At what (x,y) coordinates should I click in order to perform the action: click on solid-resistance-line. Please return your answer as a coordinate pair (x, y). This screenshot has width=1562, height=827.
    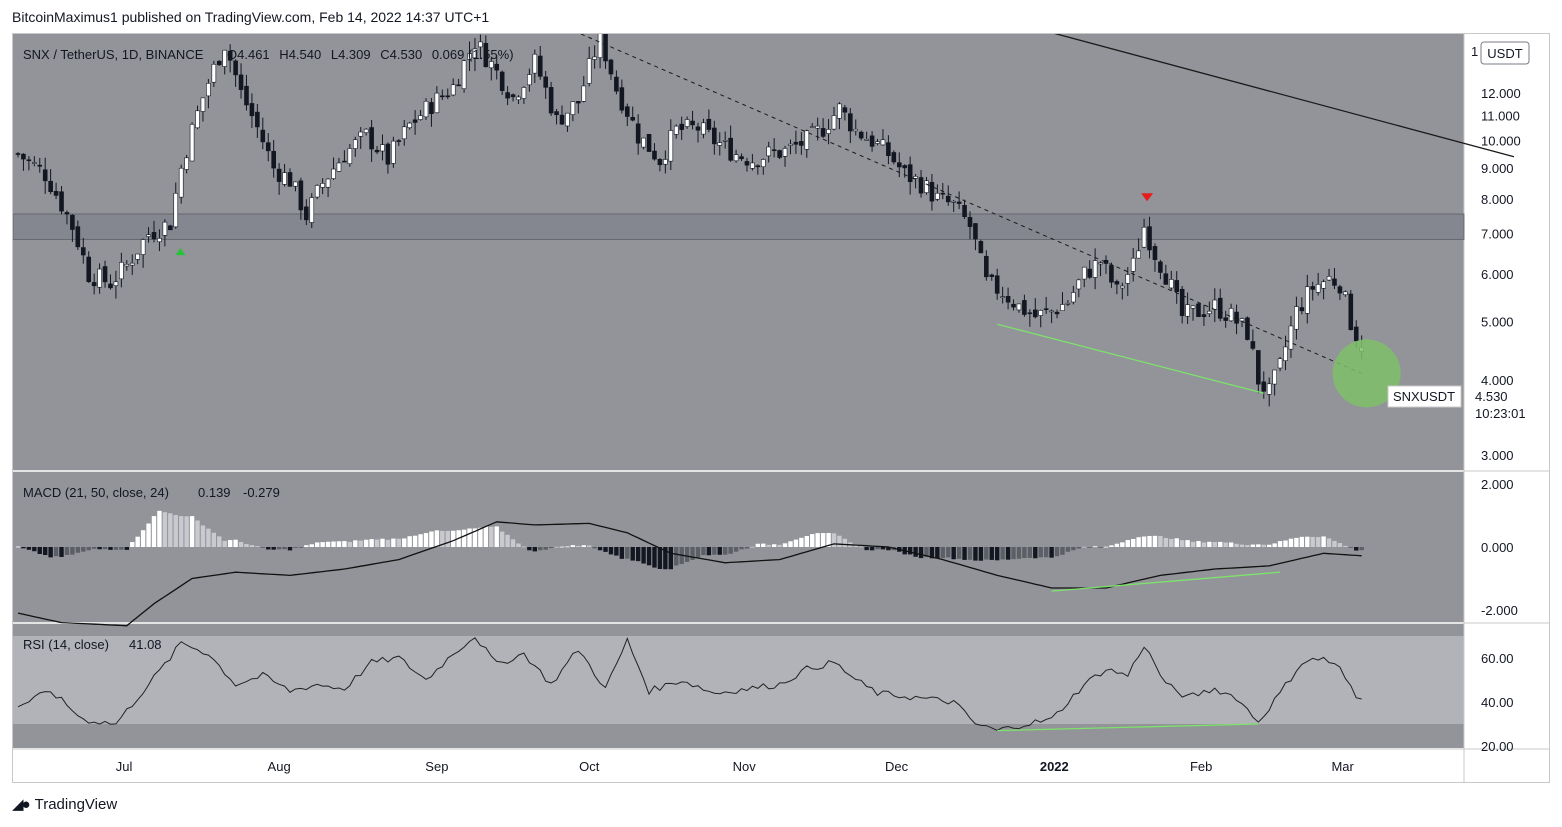
    Looking at the image, I should click on (1221, 79).